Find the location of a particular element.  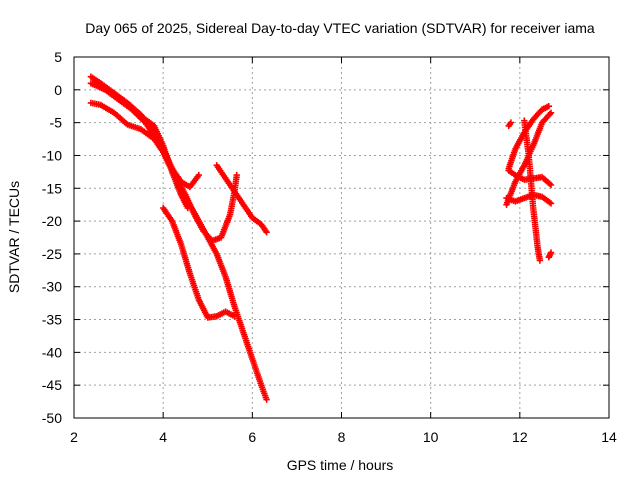

x-tick-label: 8 is located at coordinates (342, 437).